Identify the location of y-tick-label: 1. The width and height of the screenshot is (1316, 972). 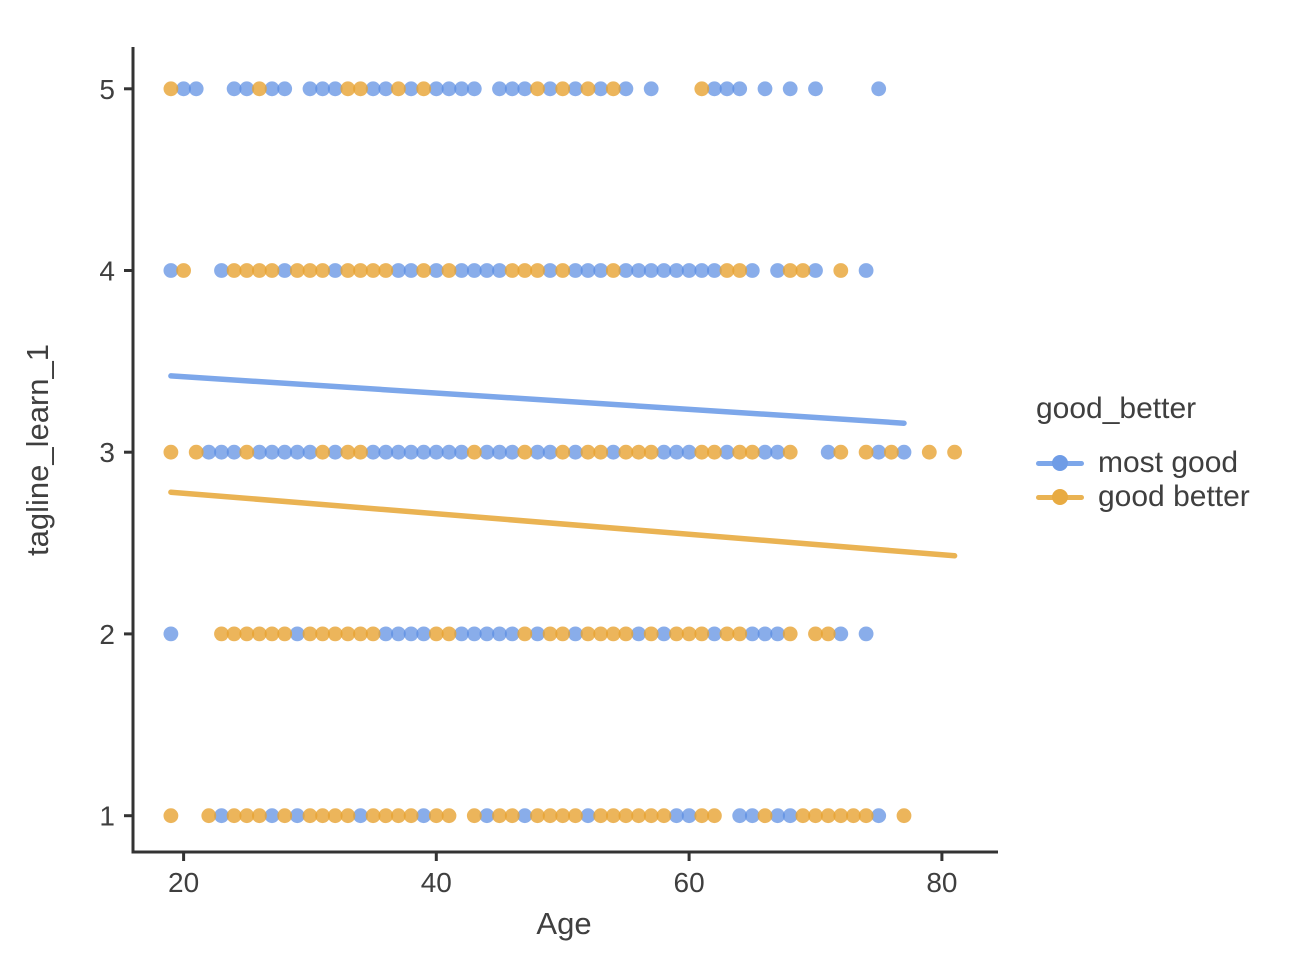
(107, 816).